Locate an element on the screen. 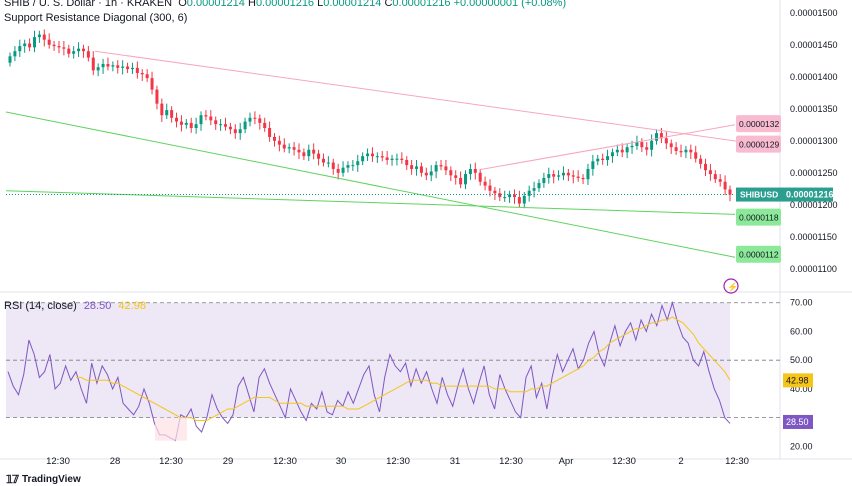 The image size is (852, 486). rsi-ma-tag: 42.98 is located at coordinates (797, 380).